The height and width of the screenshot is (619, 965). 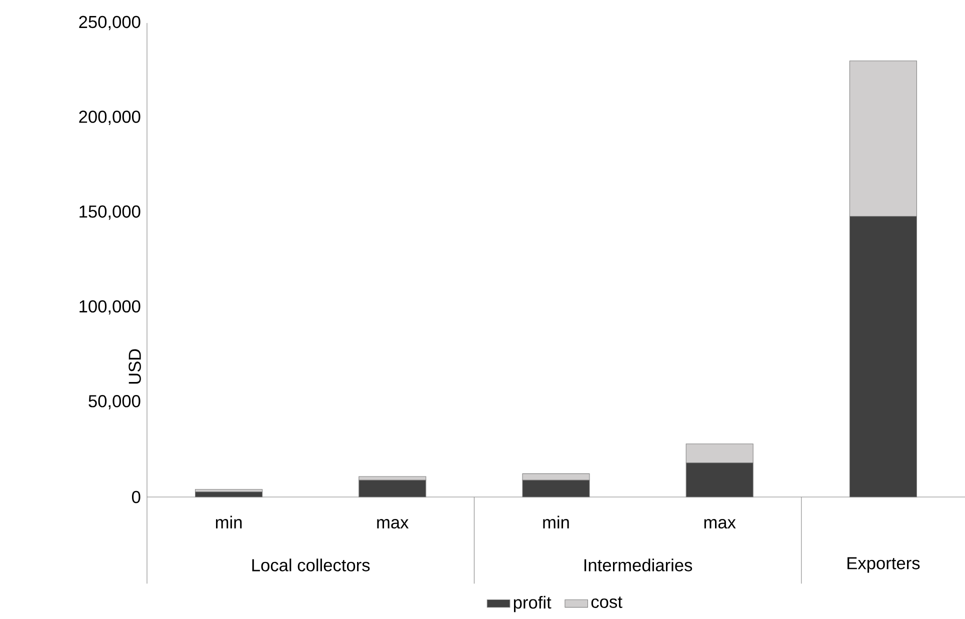 What do you see at coordinates (110, 307) in the screenshot?
I see `y-tick-label: 100,000` at bounding box center [110, 307].